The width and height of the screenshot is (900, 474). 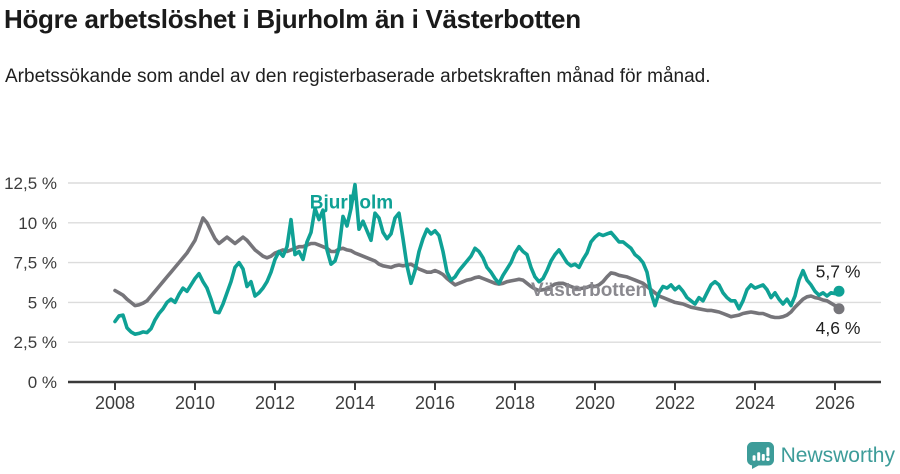 What do you see at coordinates (195, 403) in the screenshot?
I see `x-axis-tick-label: 2010` at bounding box center [195, 403].